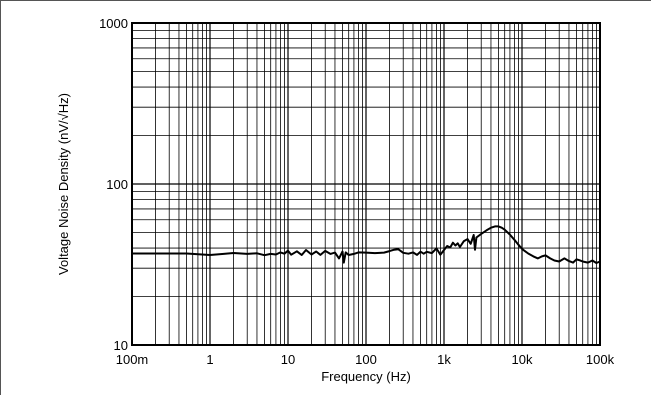 Image resolution: width=652 pixels, height=396 pixels. What do you see at coordinates (444, 359) in the screenshot?
I see `x-tick-label: 1k` at bounding box center [444, 359].